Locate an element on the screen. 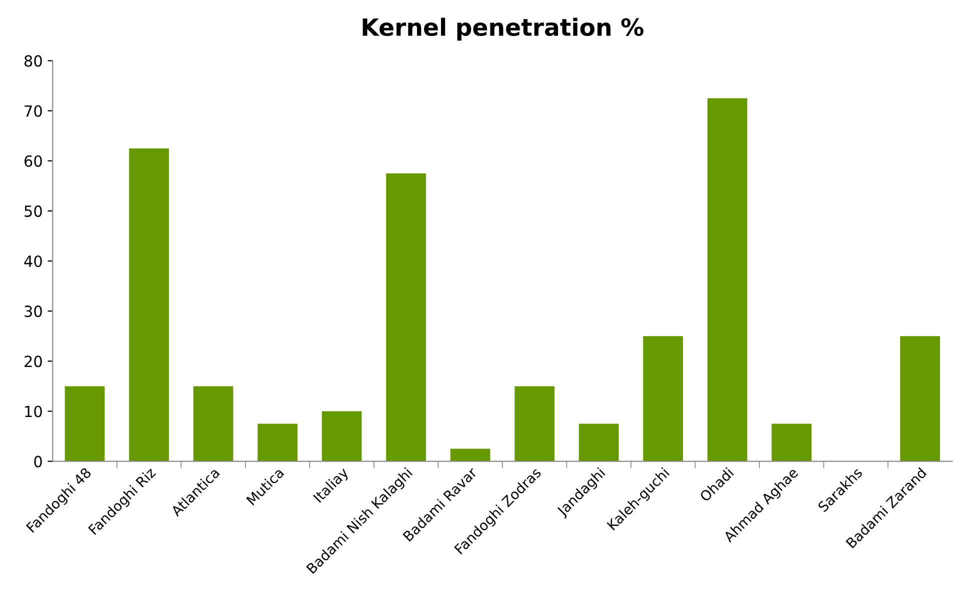 The width and height of the screenshot is (957, 607). y-tick-label: 30 is located at coordinates (33, 312).